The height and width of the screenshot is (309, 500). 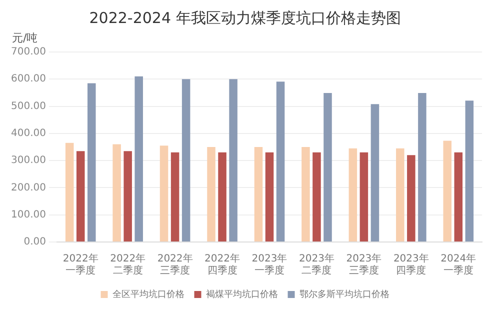 I want to click on x-tick-label: 2024年一季度, so click(x=458, y=264).